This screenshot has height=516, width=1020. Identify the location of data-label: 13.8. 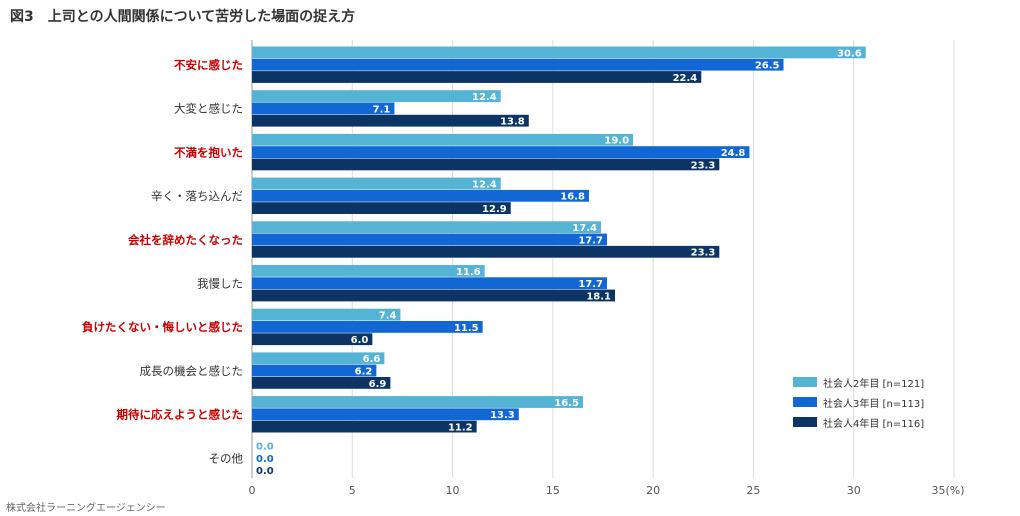
(512, 122).